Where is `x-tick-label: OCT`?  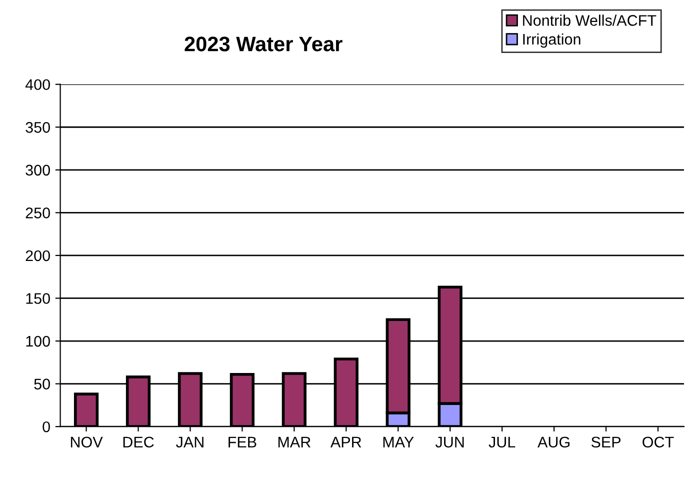
x-tick-label: OCT is located at coordinates (658, 442).